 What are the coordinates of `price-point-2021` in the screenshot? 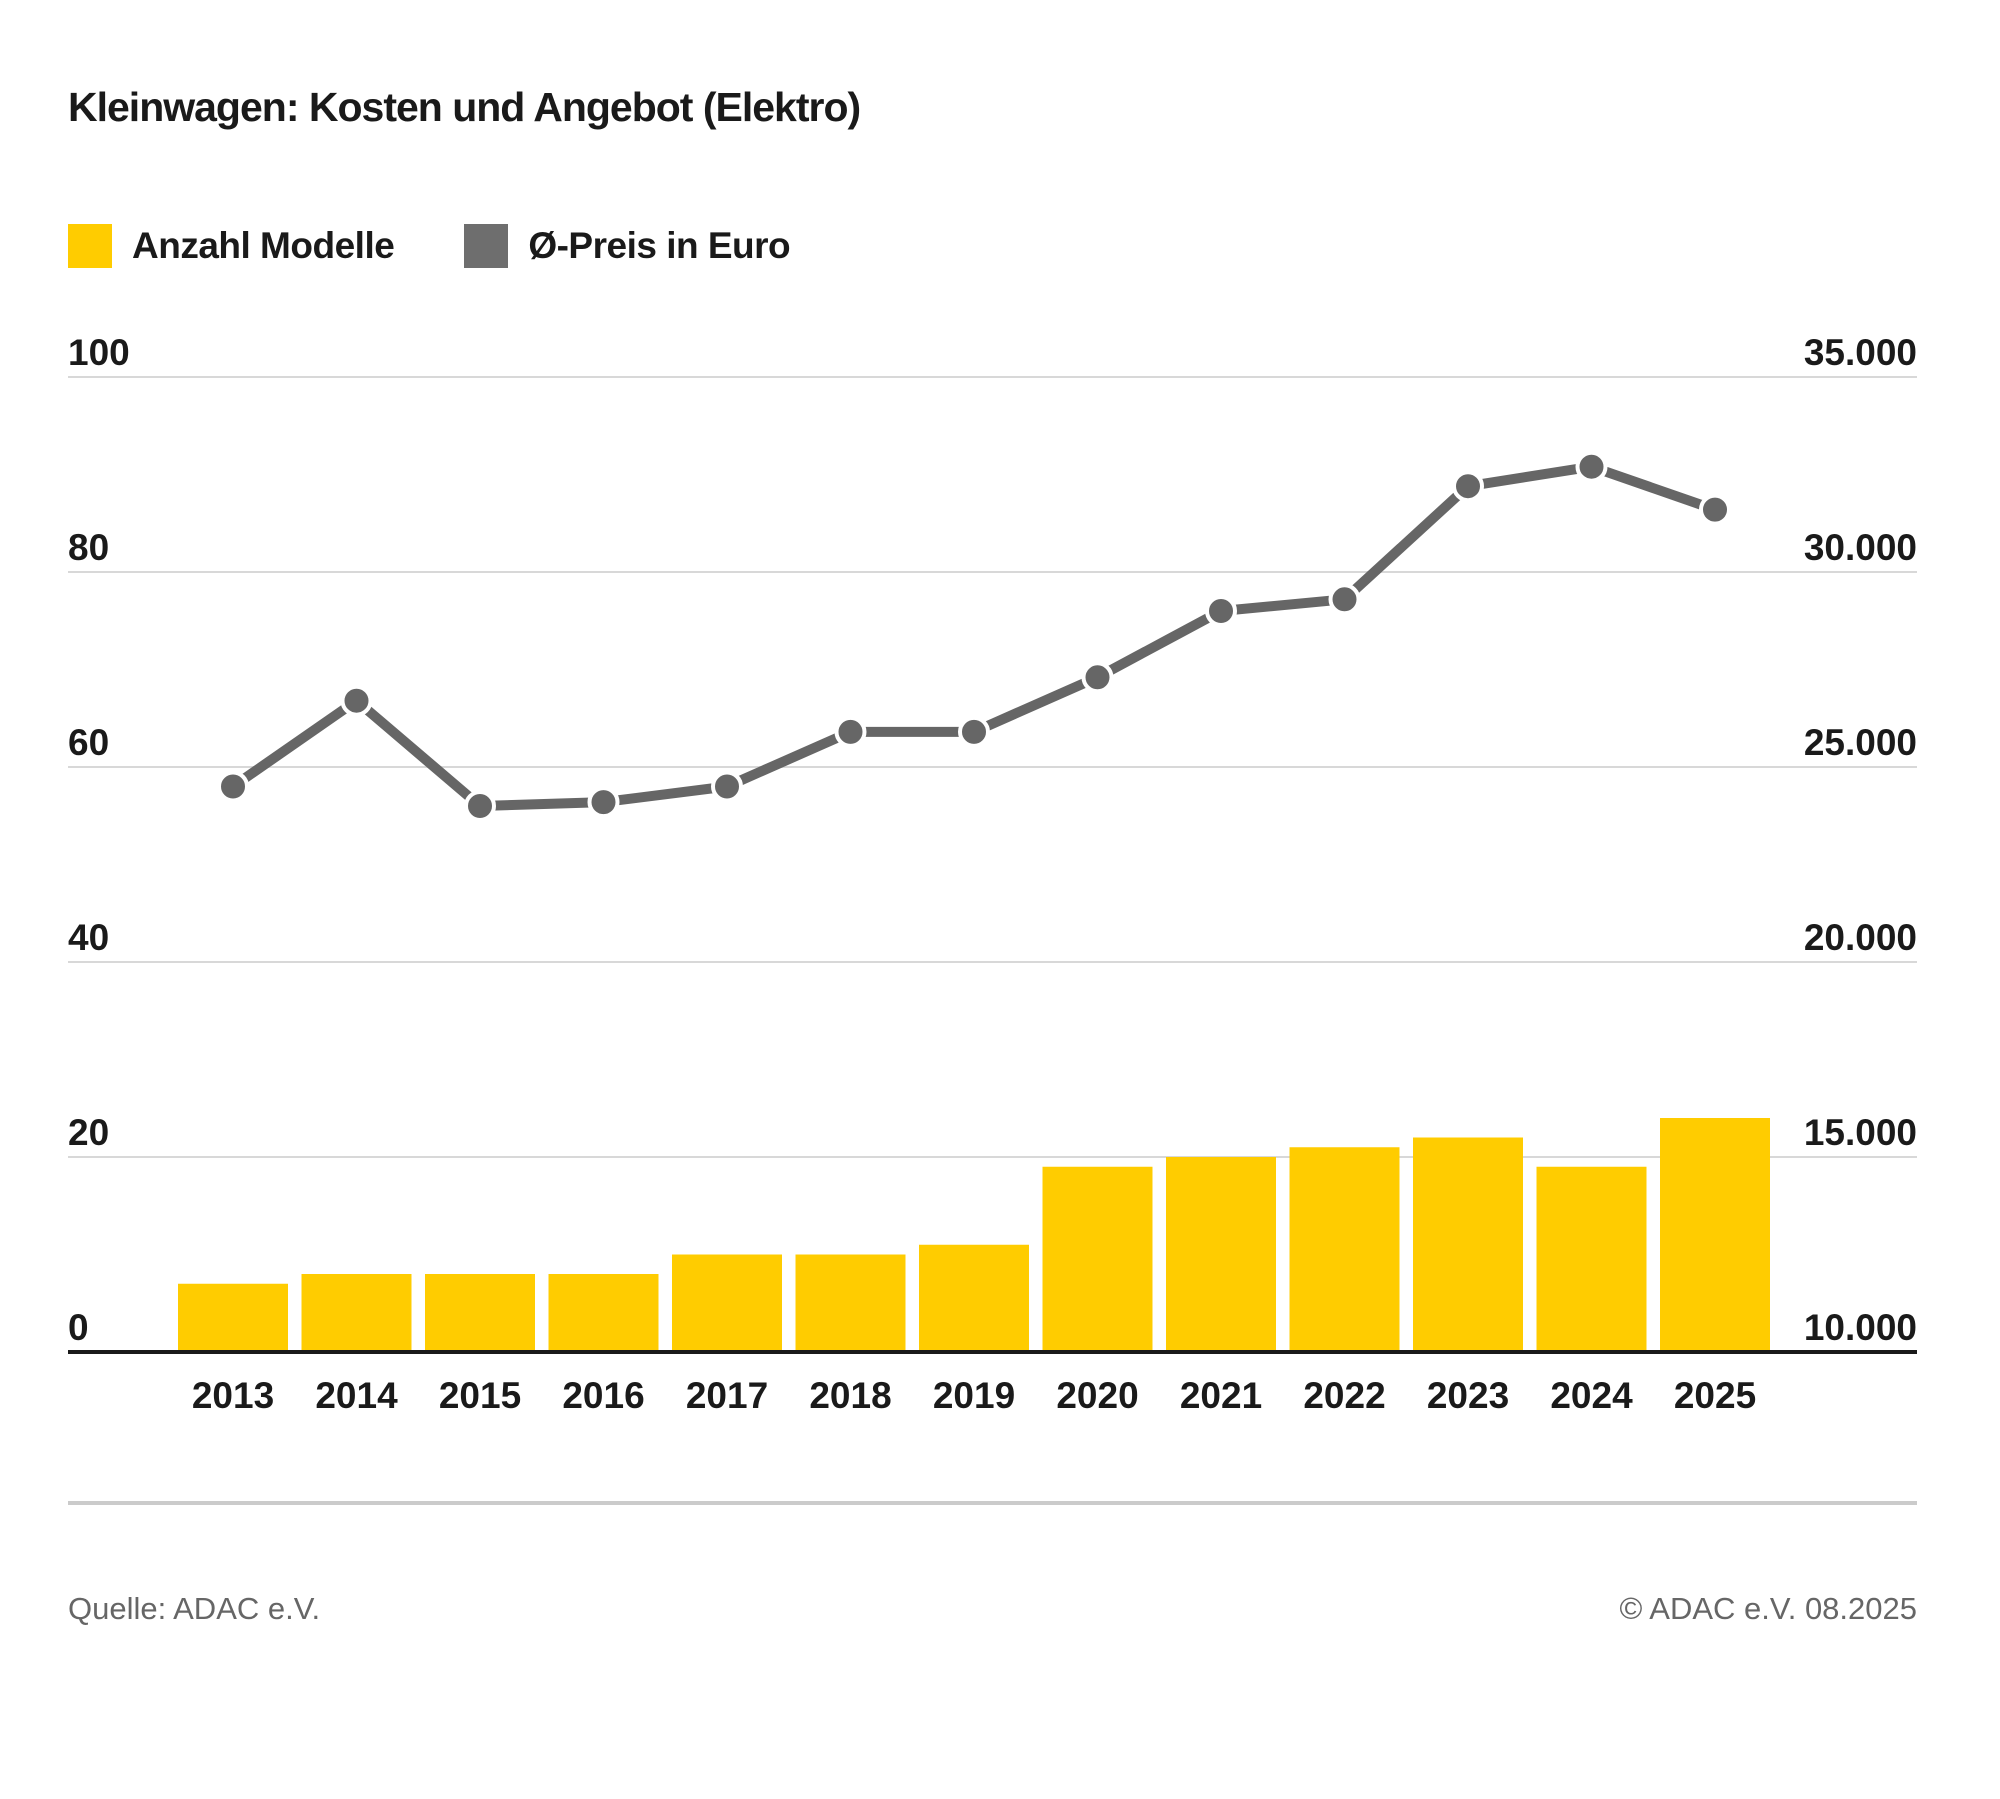 It's located at (1221, 611).